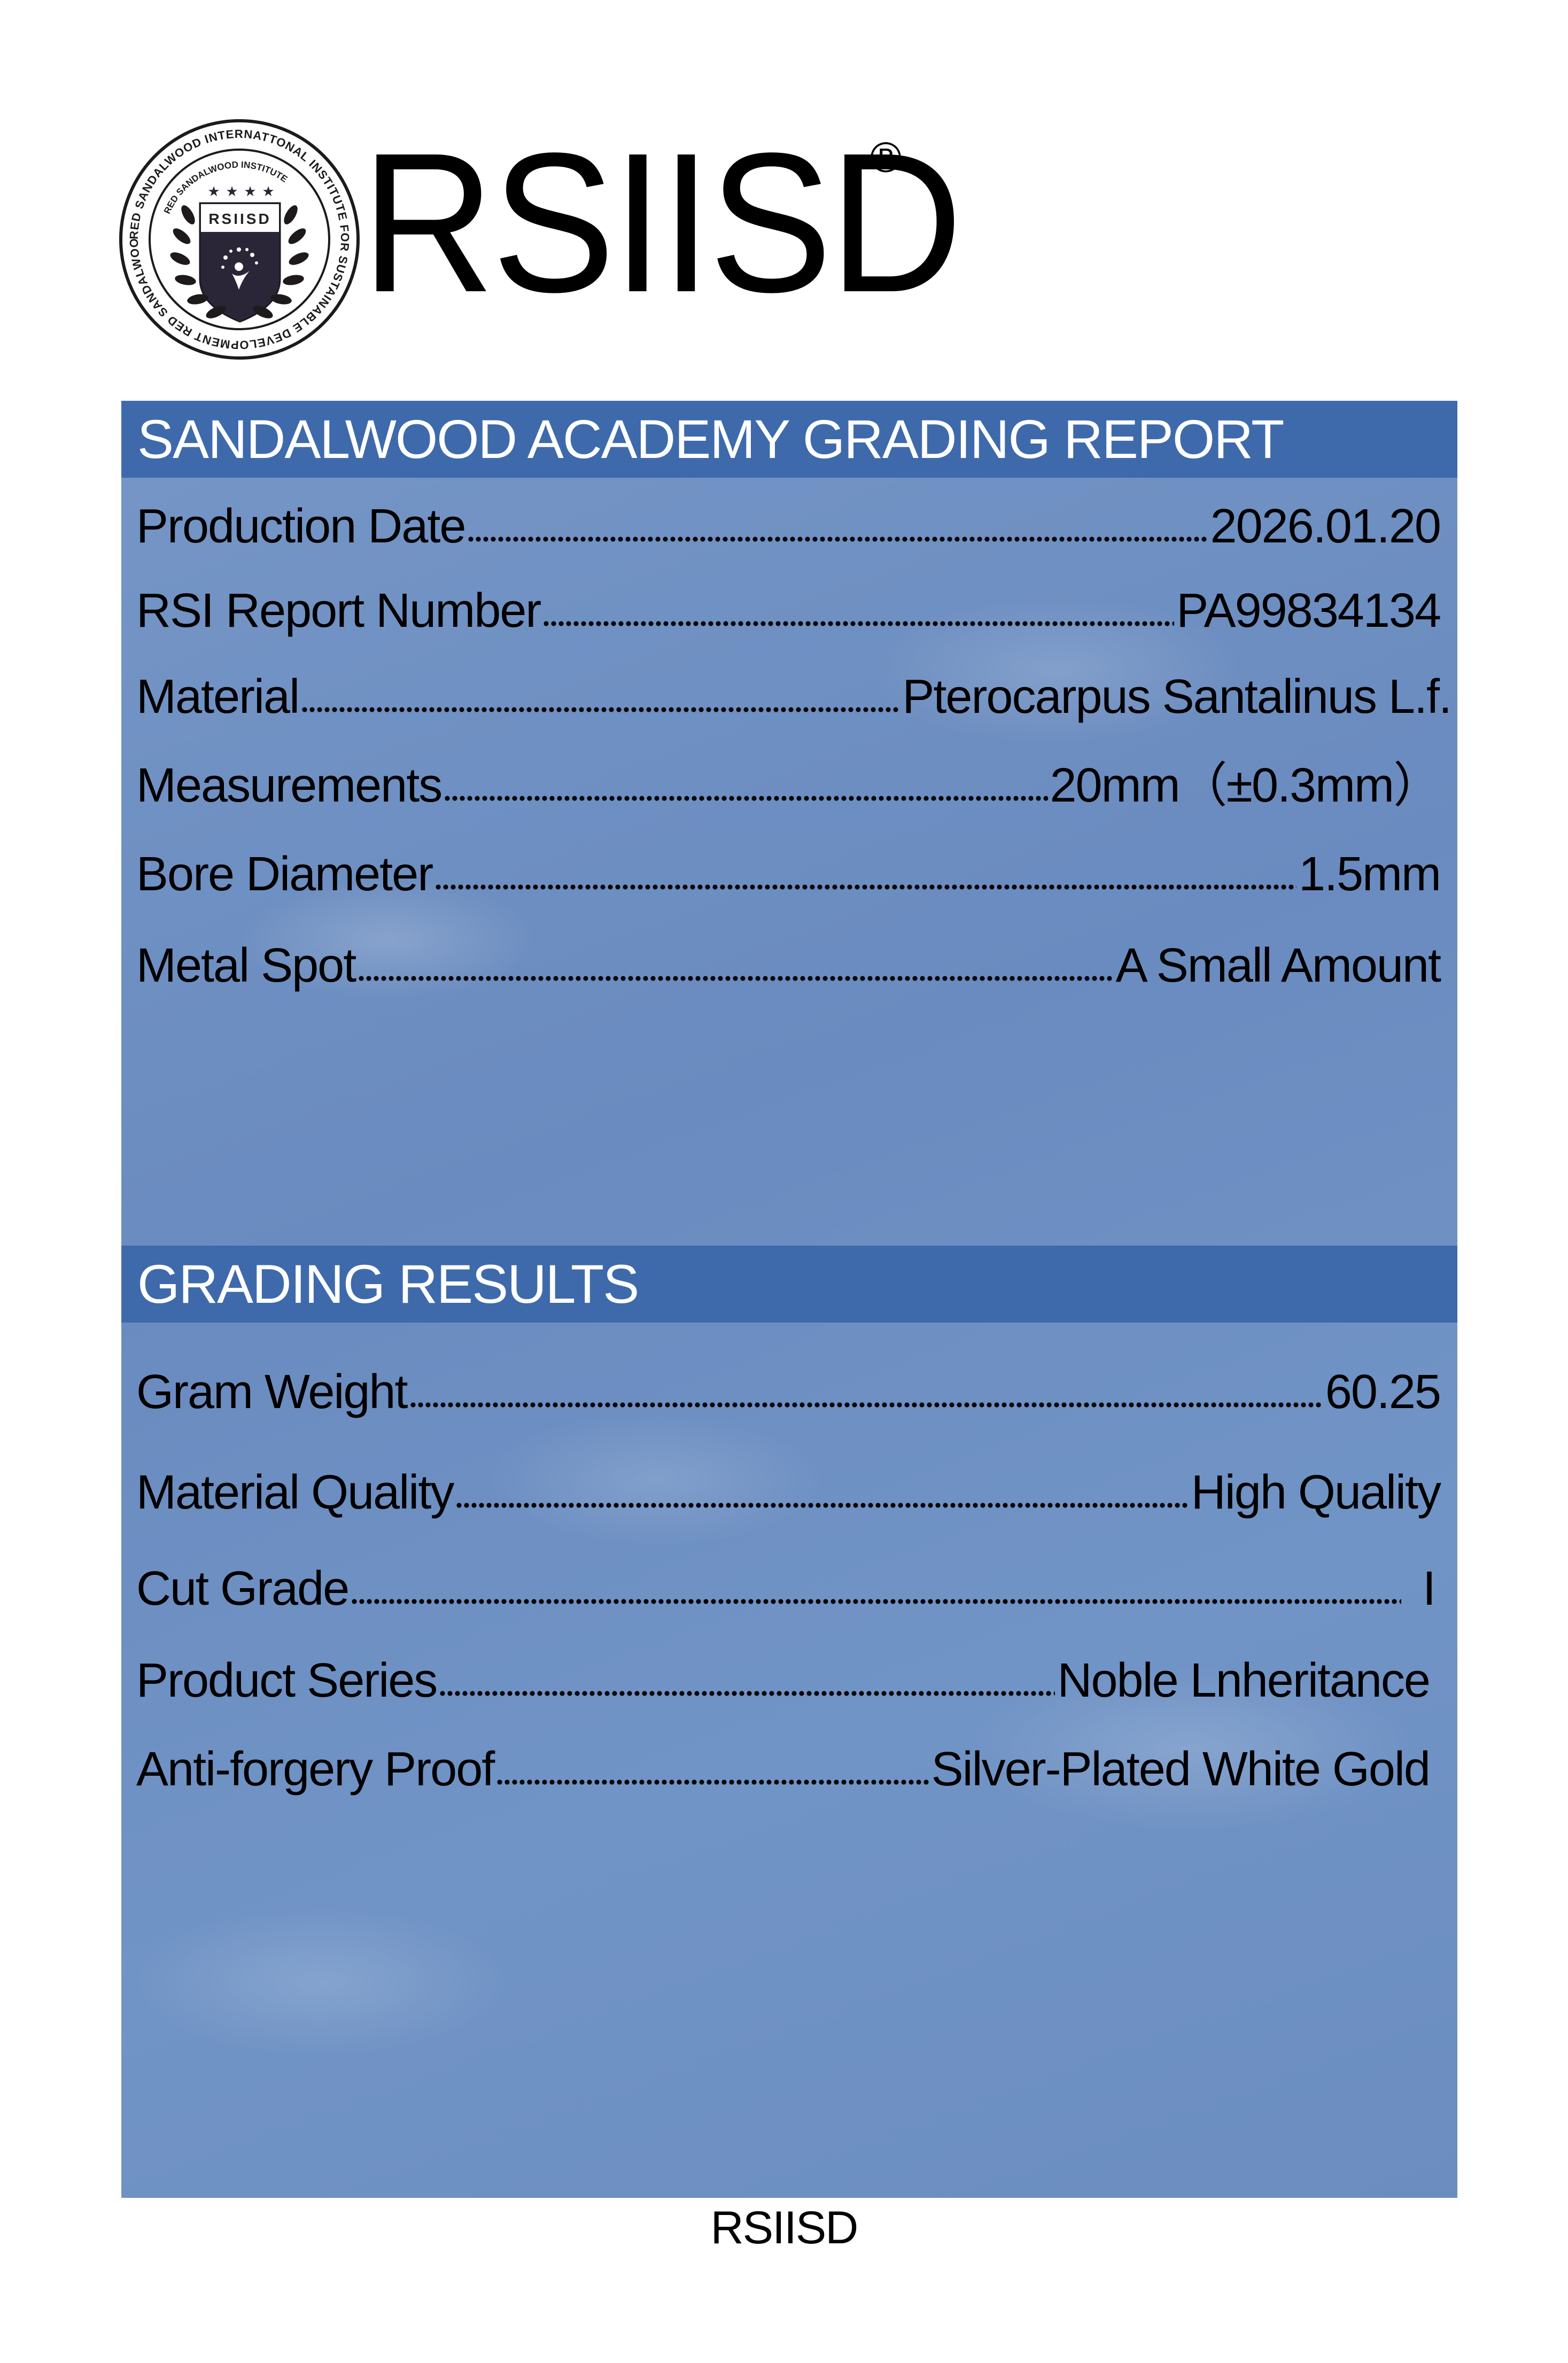 Image resolution: width=1568 pixels, height=2363 pixels. What do you see at coordinates (785, 2227) in the screenshot?
I see `footer-brand: RSIISD` at bounding box center [785, 2227].